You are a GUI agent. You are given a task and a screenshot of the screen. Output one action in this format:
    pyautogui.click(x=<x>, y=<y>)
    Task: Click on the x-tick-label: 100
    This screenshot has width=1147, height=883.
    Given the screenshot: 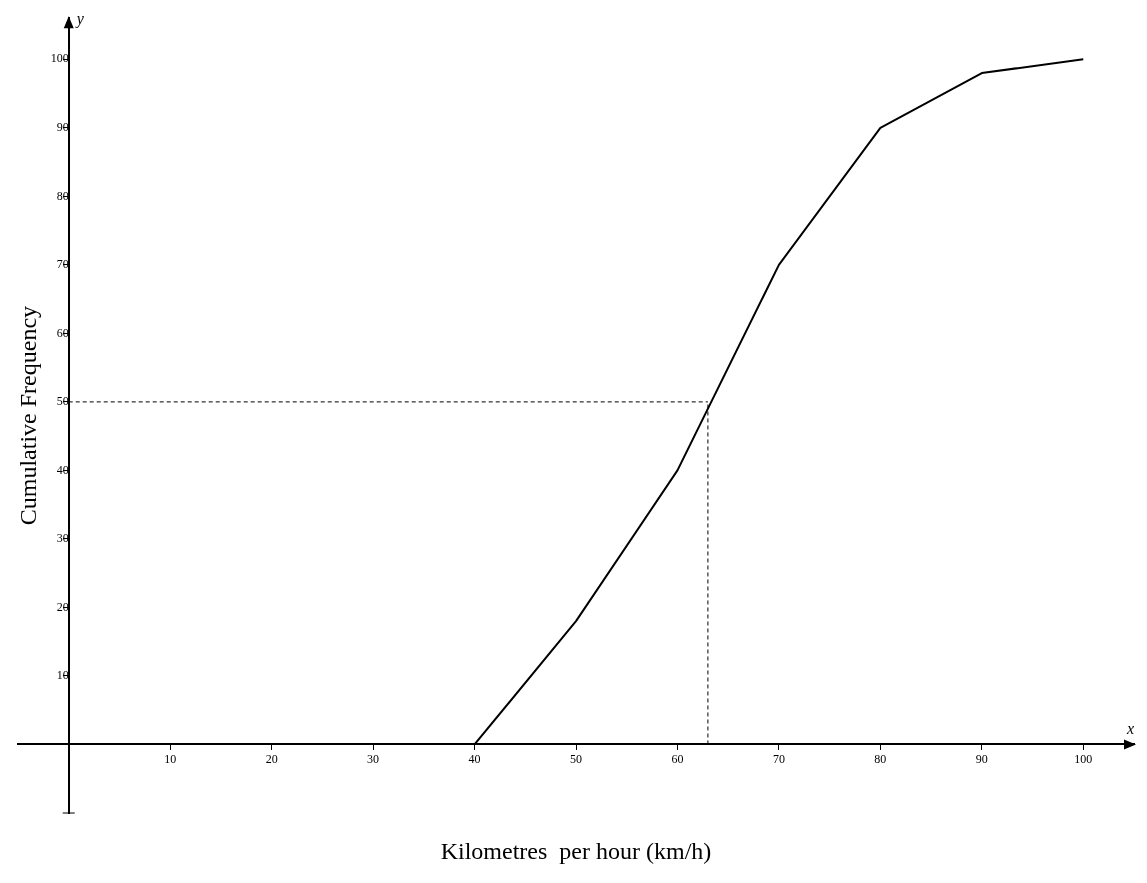 What is the action you would take?
    pyautogui.click(x=1083, y=758)
    